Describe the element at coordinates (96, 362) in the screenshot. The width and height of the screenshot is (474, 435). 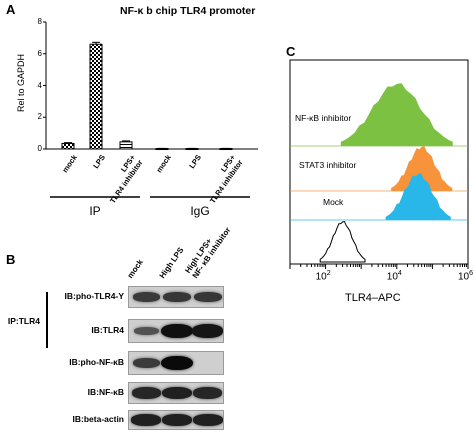
I see `b-row-label: IB:pho-NF-κB` at that location.